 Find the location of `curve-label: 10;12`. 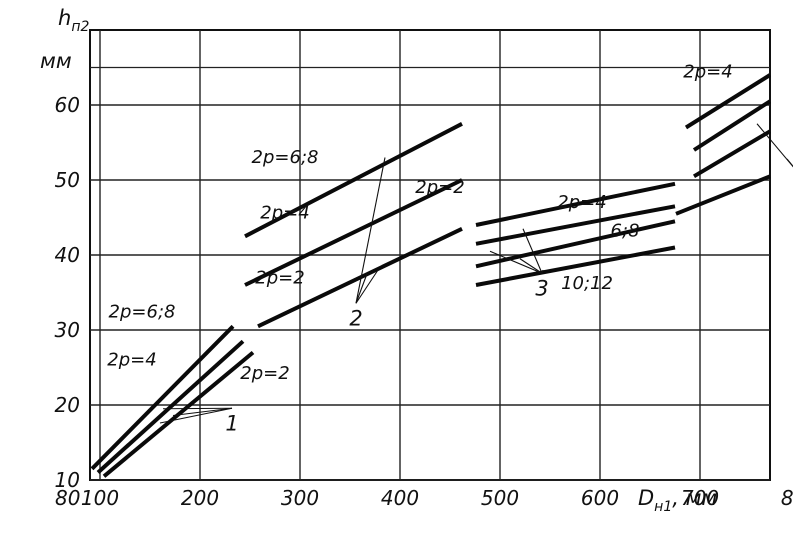

curve-label: 10;12 is located at coordinates (587, 283).